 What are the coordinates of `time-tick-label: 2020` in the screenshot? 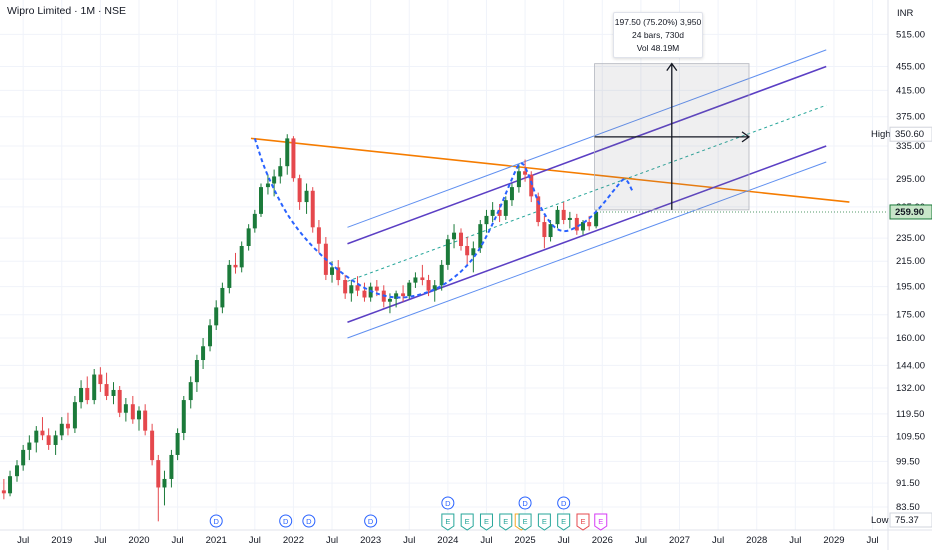 It's located at (138, 540).